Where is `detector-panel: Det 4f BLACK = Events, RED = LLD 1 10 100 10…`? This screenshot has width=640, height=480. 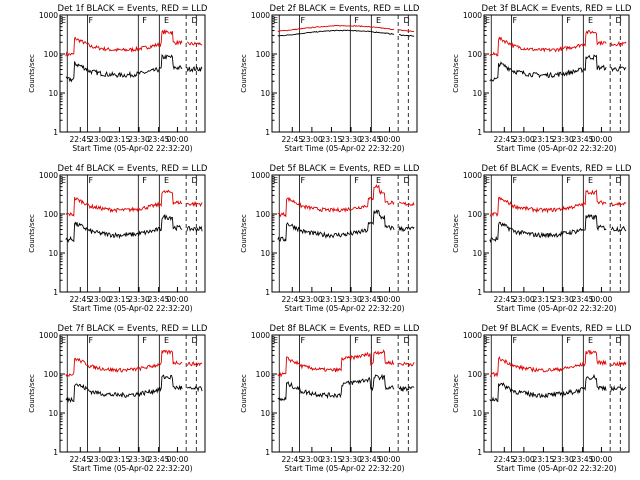 detector-panel: Det 4f BLACK = Events, RED = LLD 1 10 100 10… is located at coordinates (118, 238).